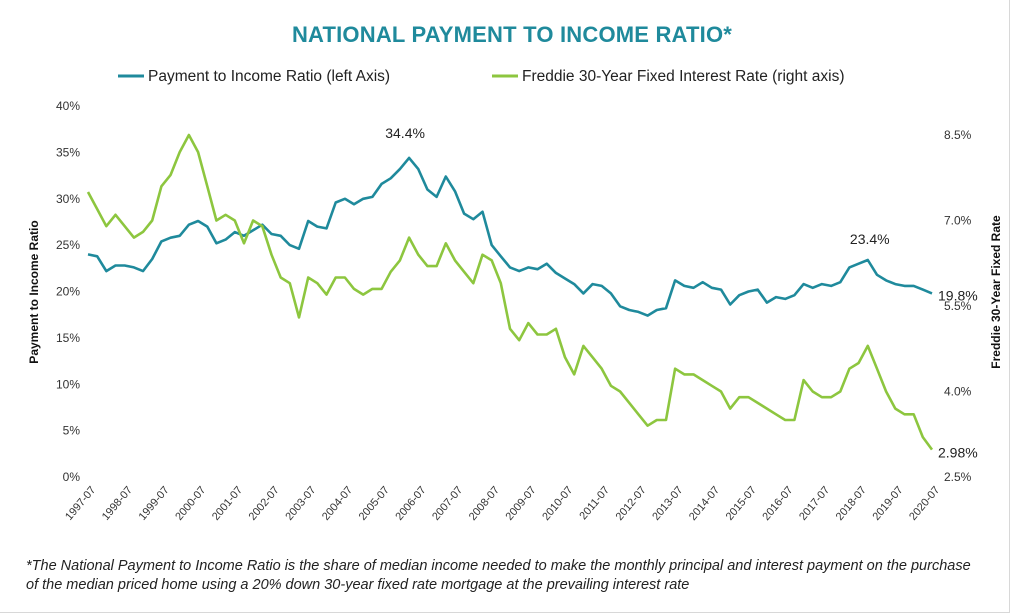 Image resolution: width=1024 pixels, height=615 pixels. I want to click on data-label: 19.8%, so click(958, 295).